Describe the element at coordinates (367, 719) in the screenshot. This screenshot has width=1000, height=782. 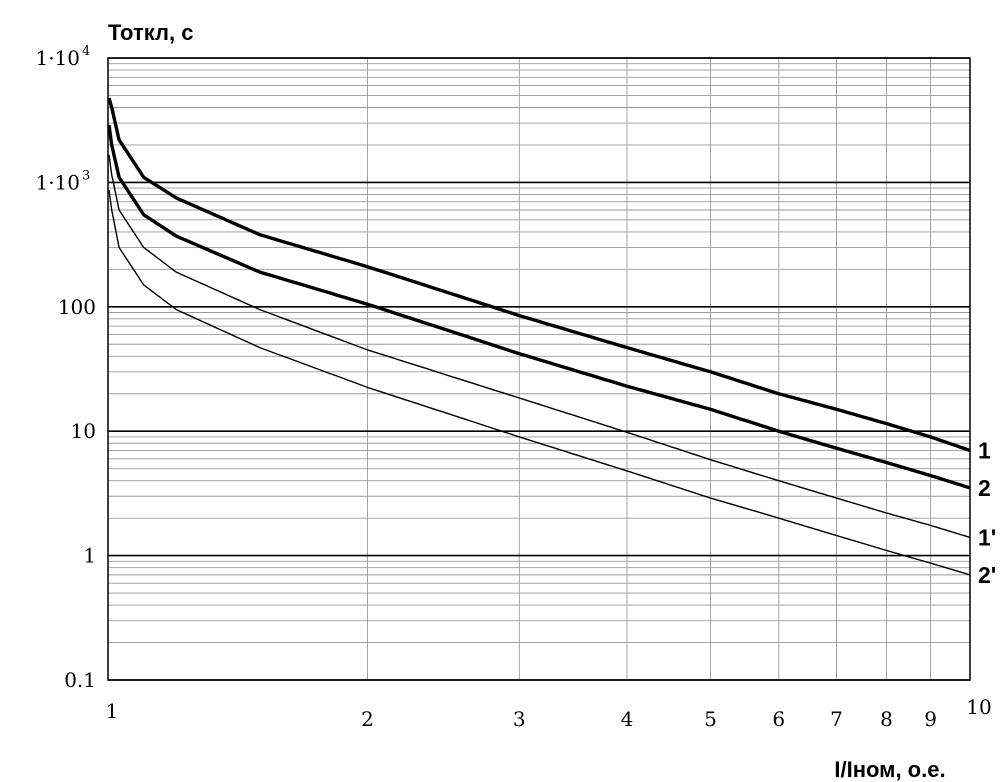
I see `x-tick-label: 2` at that location.